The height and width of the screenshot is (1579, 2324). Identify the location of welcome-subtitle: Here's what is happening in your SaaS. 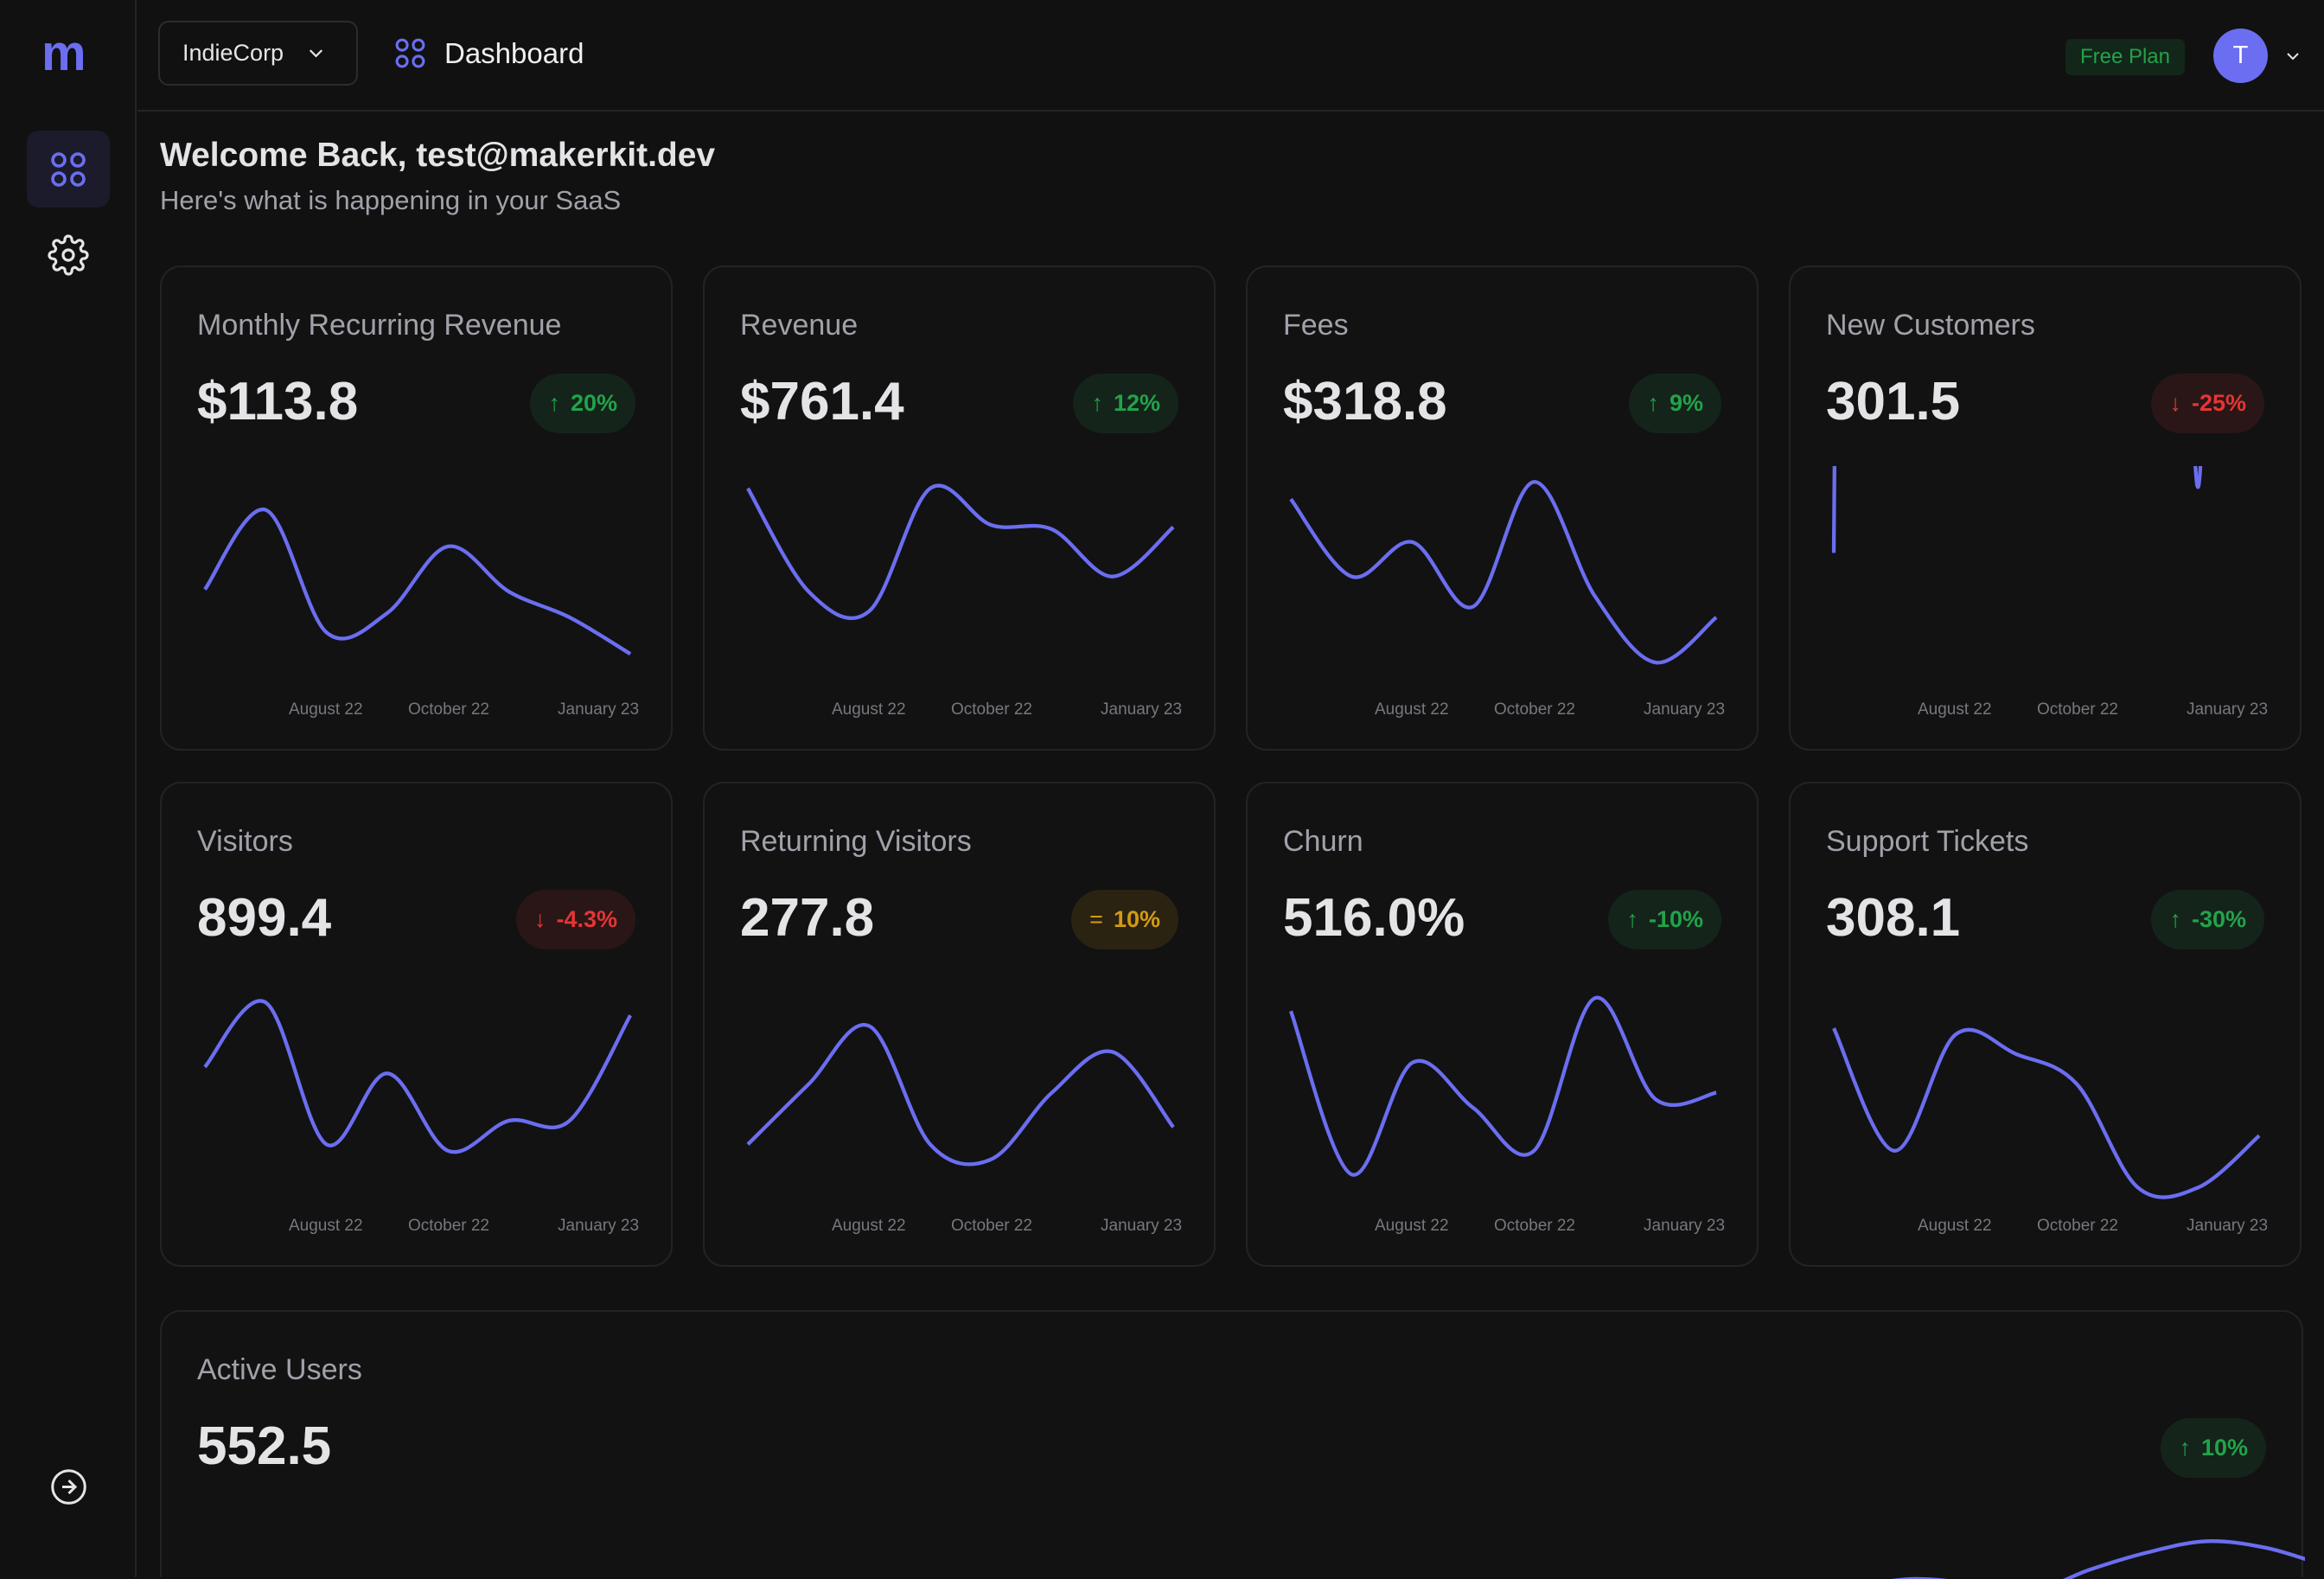
(391, 200).